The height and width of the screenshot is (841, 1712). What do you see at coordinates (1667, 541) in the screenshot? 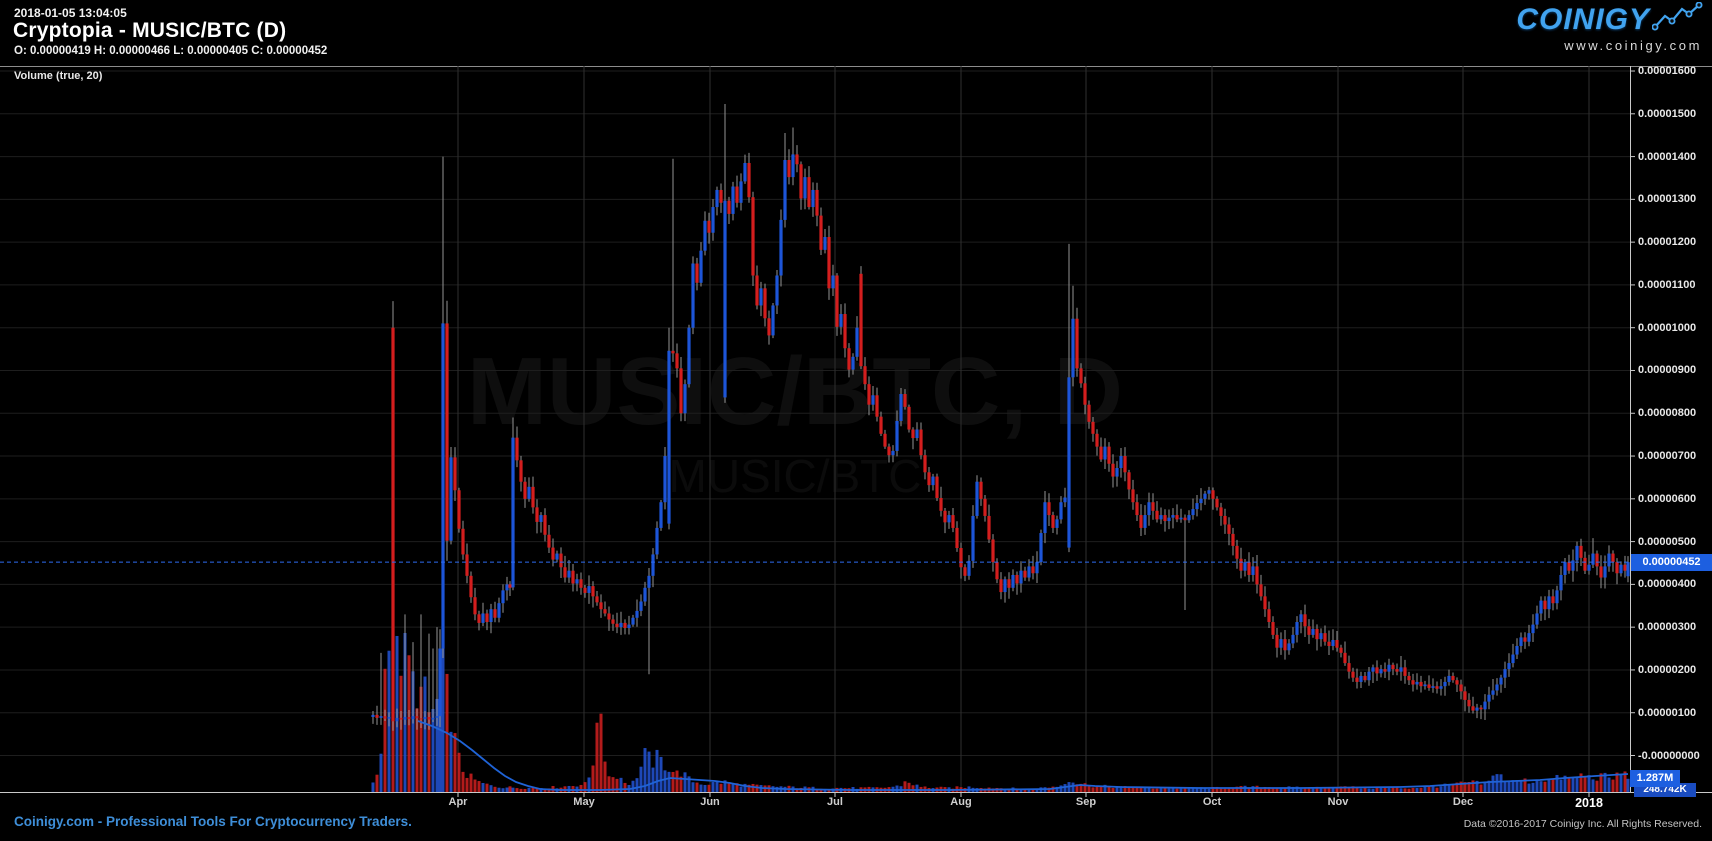
I see `price-tick-label: 0.00000500` at bounding box center [1667, 541].